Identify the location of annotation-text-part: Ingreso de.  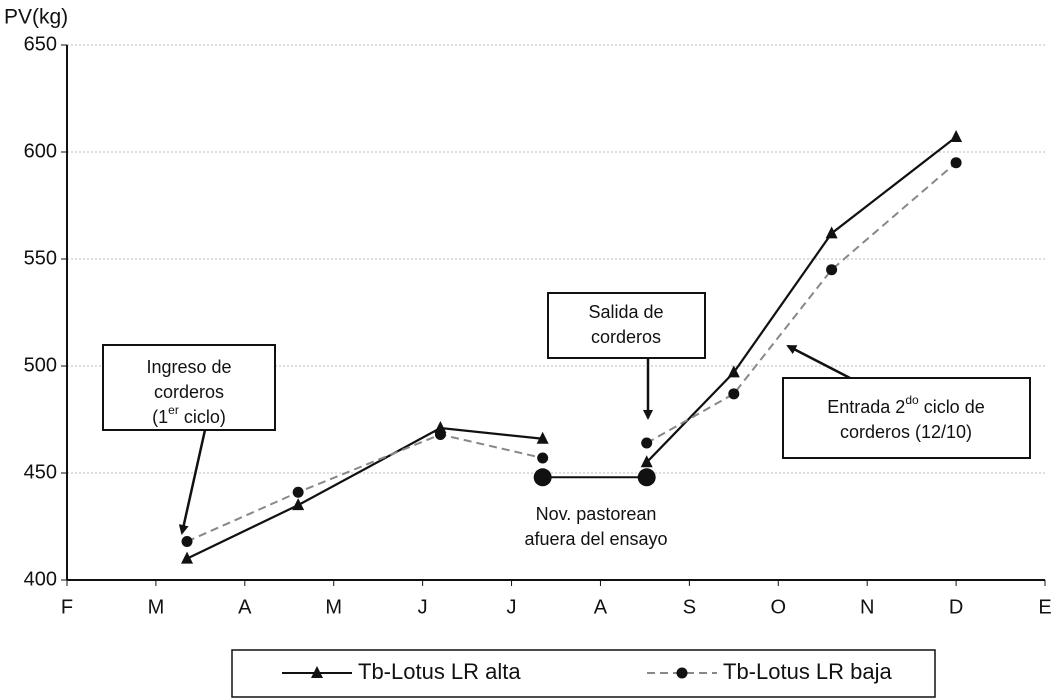
(188, 367).